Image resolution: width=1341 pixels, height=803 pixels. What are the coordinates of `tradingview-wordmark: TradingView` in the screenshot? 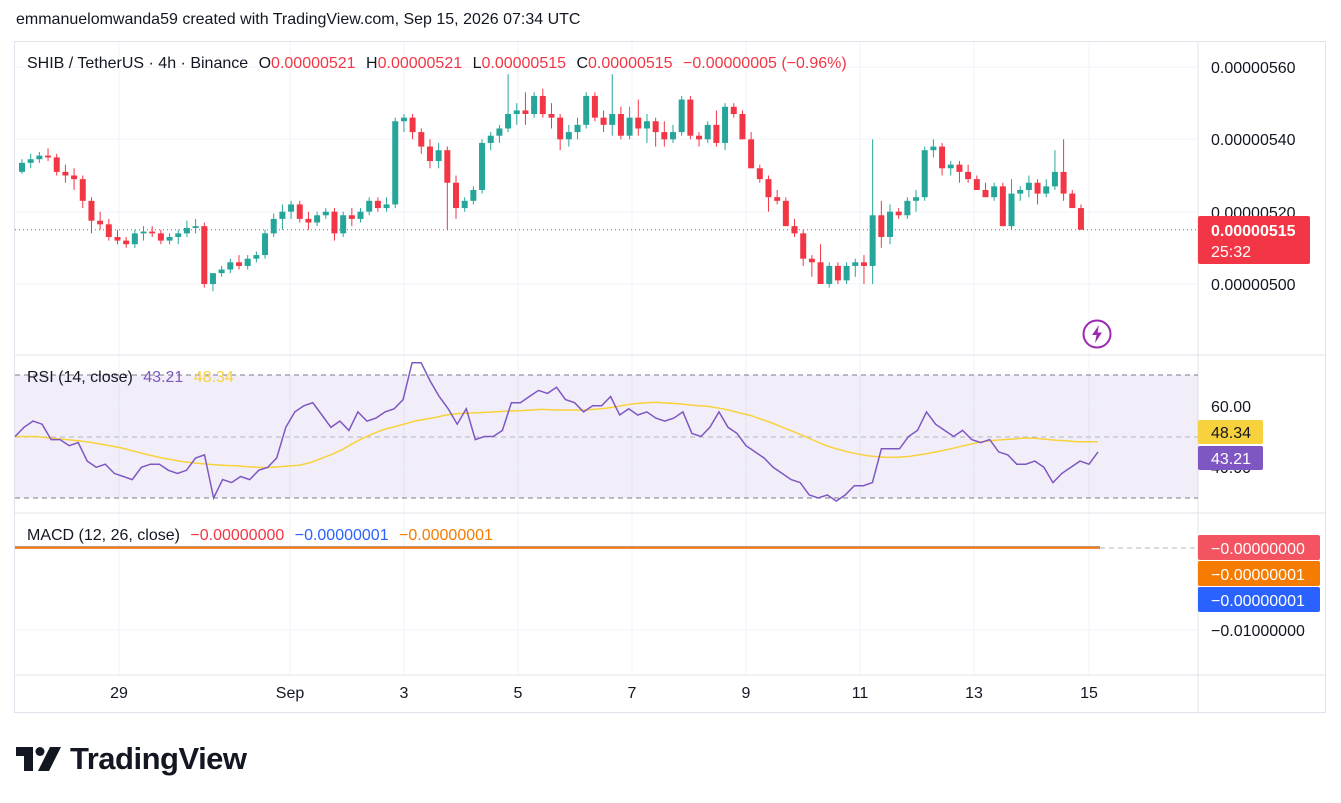 It's located at (158, 758).